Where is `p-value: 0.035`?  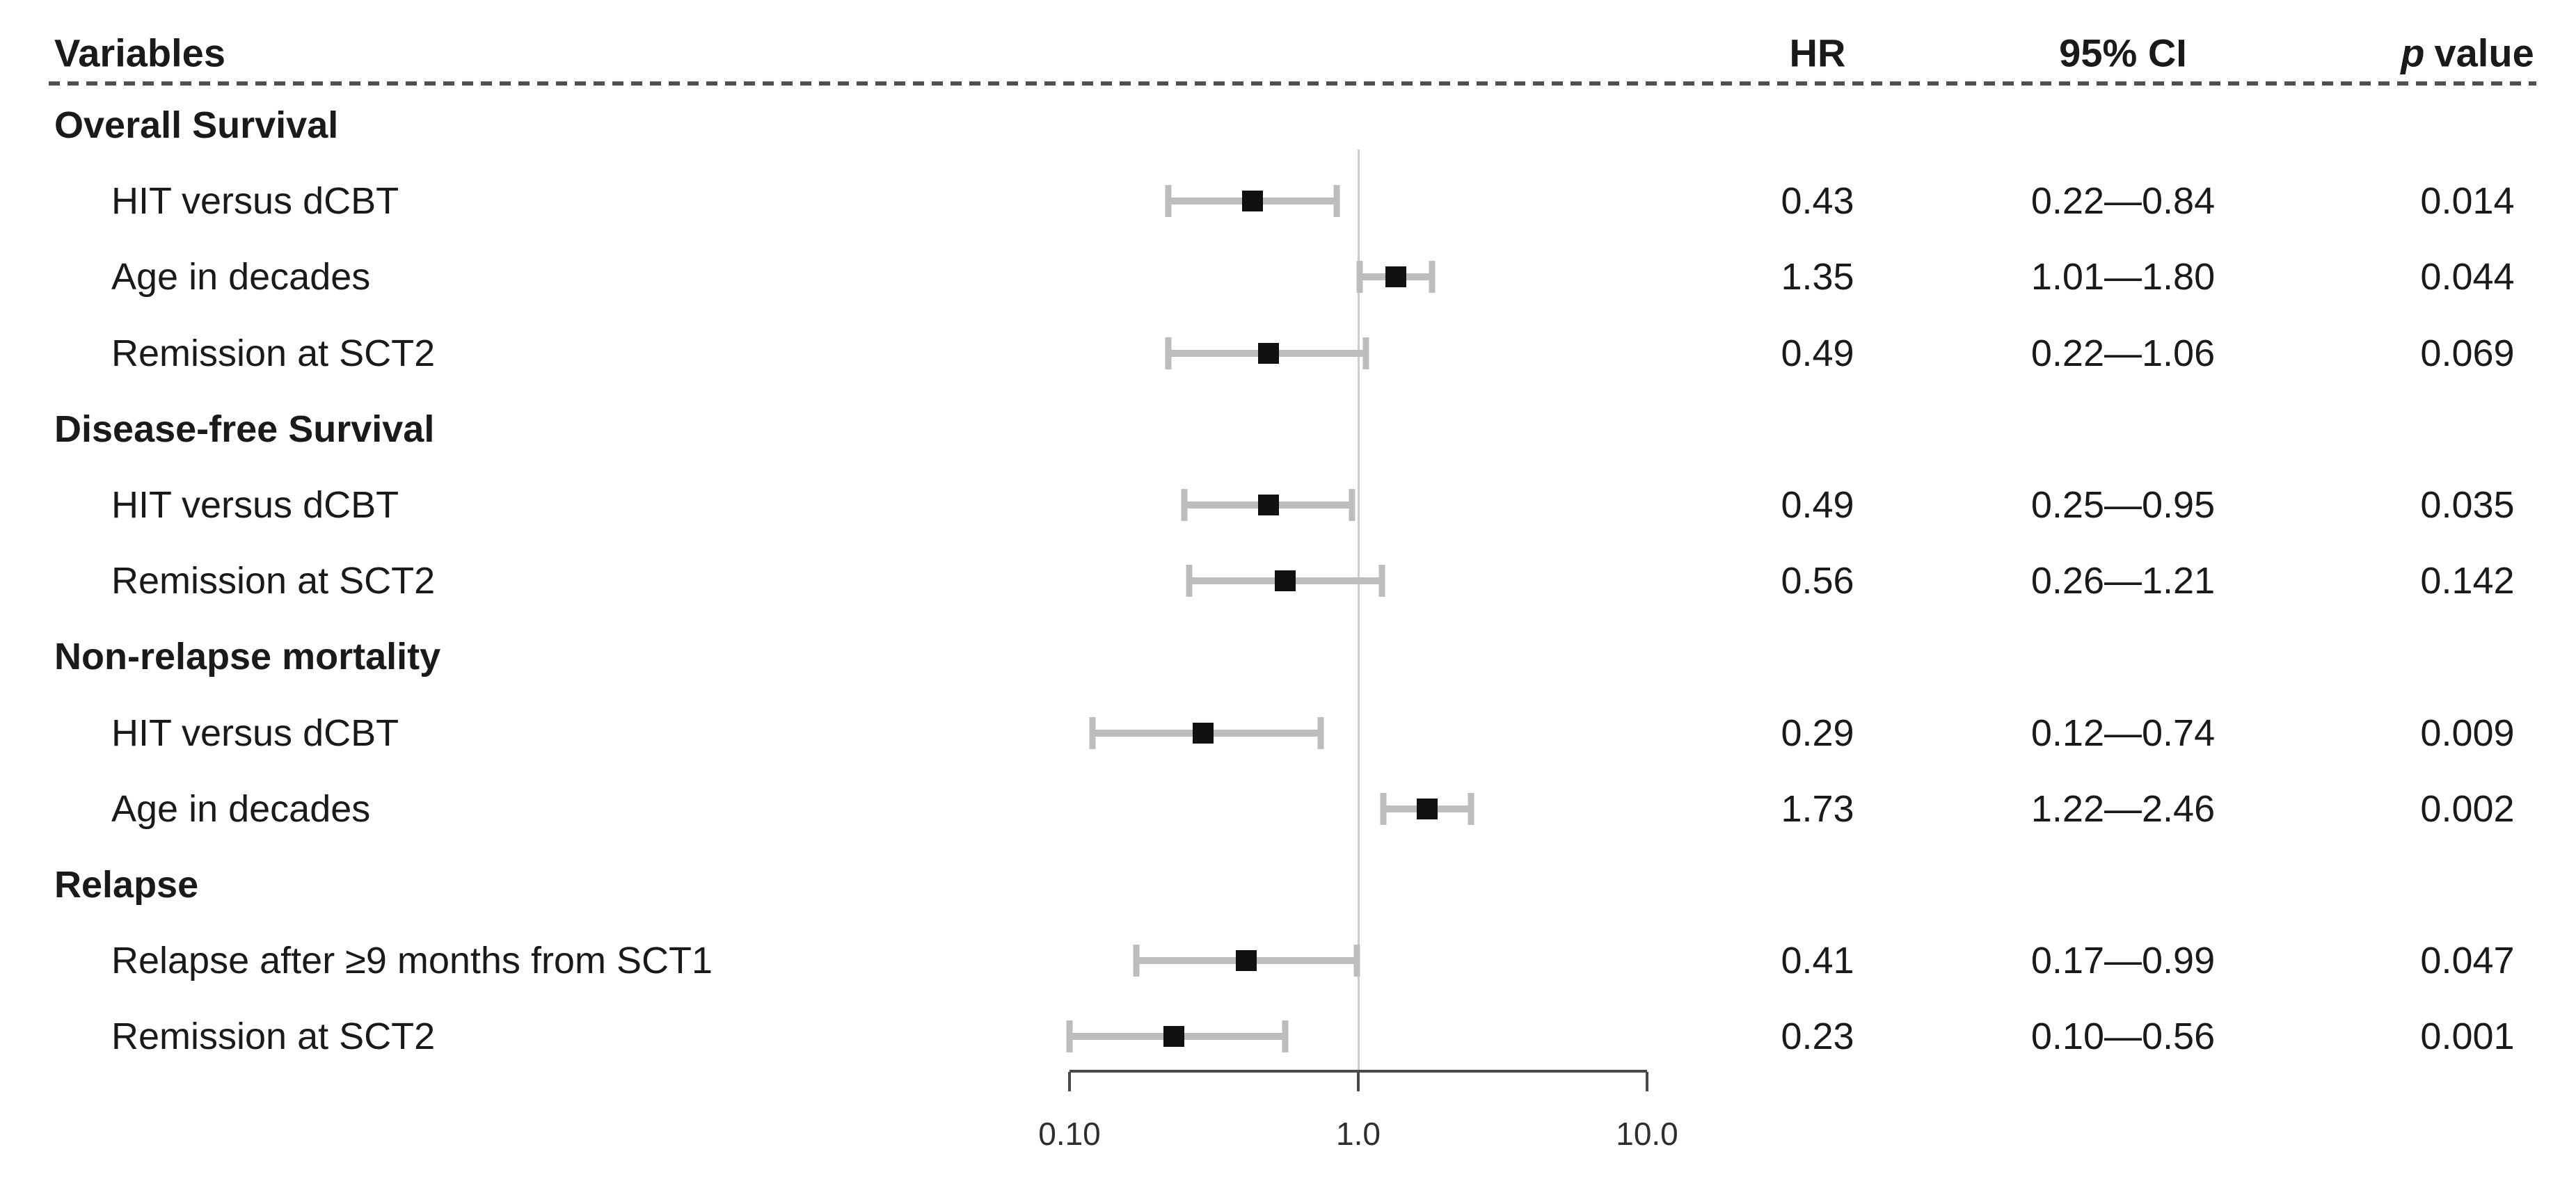 p-value: 0.035 is located at coordinates (2467, 505).